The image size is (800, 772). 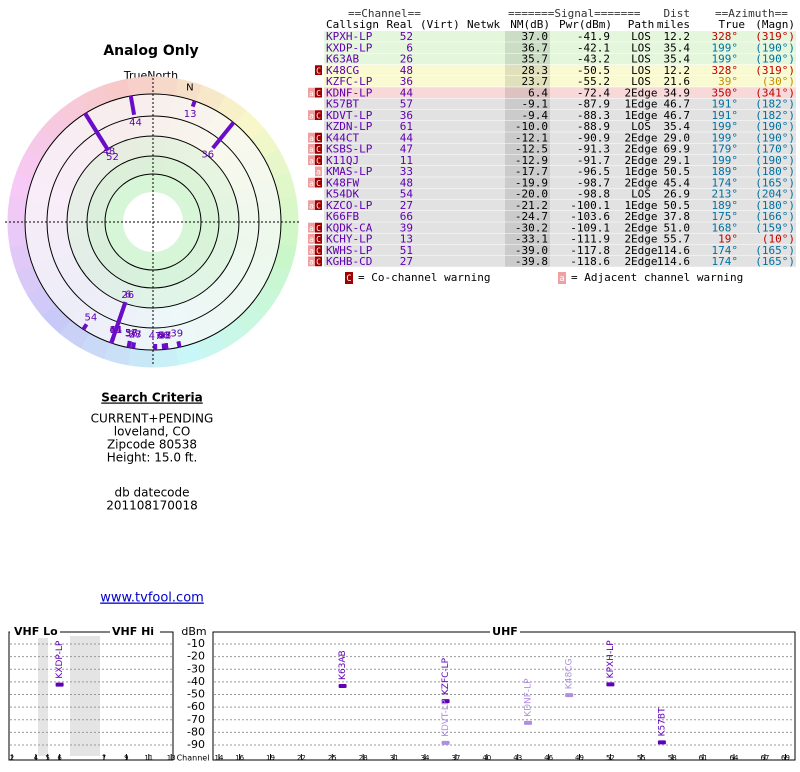 I want to click on cell-callsign: KGHB-CD, so click(x=349, y=261).